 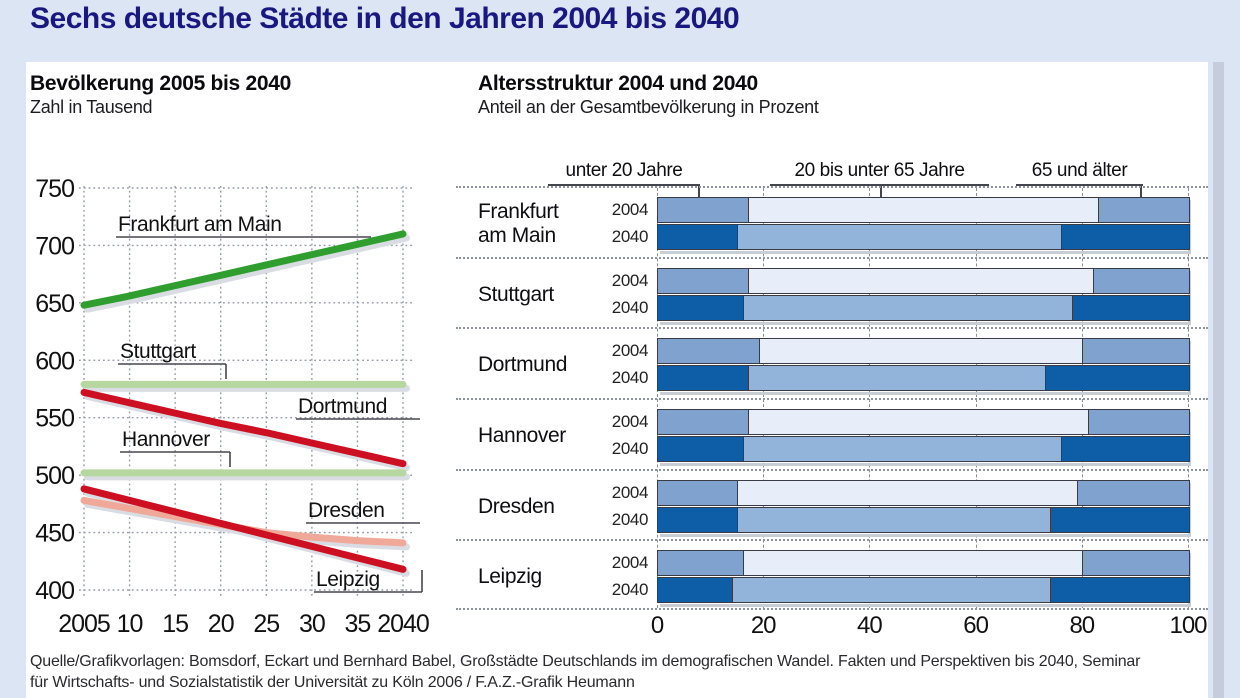 I want to click on city-label-line: Dortmund, so click(x=523, y=364).